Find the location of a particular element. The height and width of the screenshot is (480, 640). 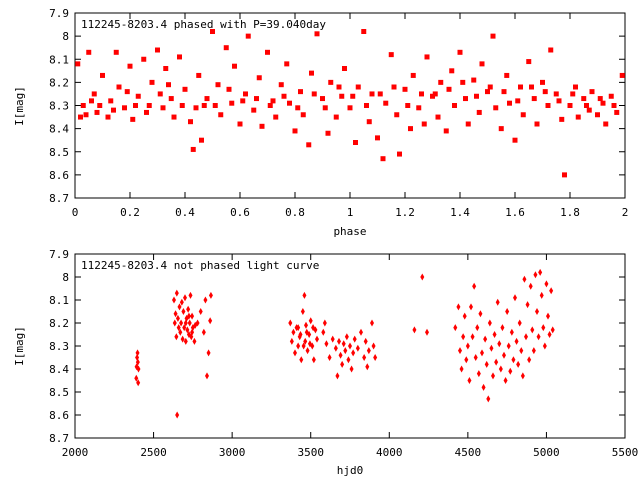

light-curve-x-tick-label: 5500 is located at coordinates (625, 452).